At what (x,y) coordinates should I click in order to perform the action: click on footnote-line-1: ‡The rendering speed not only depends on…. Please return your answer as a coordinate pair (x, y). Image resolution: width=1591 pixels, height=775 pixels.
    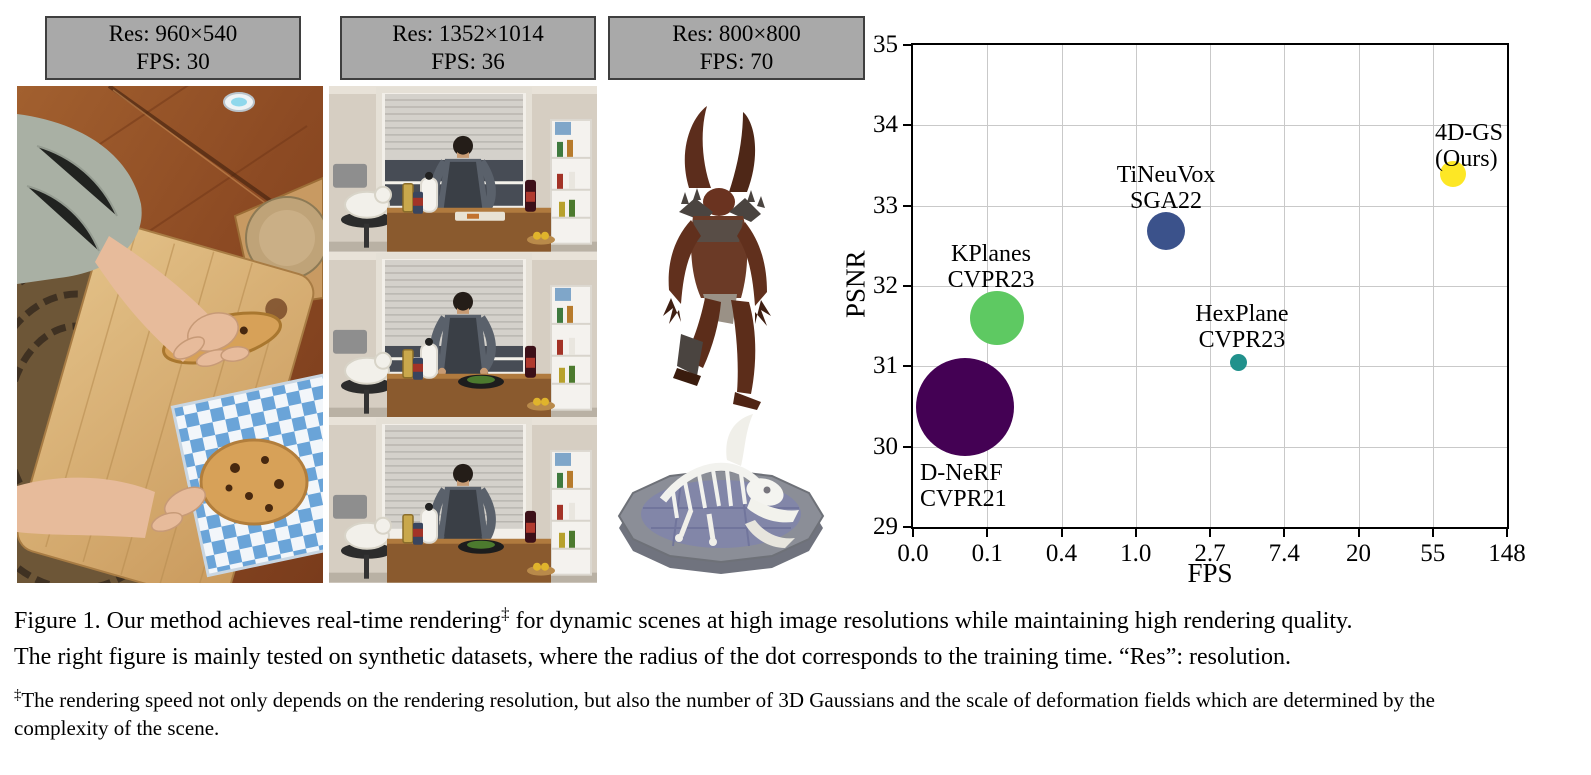
    Looking at the image, I should click on (724, 699).